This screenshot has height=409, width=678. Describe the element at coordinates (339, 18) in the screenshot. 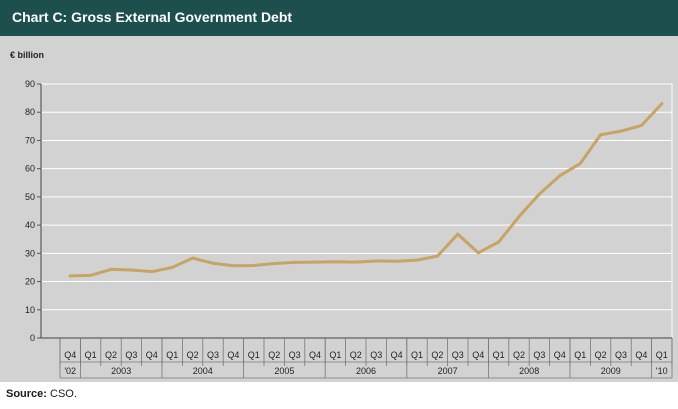

I see `chart-header: Chart C: Gross External Government Debt` at that location.